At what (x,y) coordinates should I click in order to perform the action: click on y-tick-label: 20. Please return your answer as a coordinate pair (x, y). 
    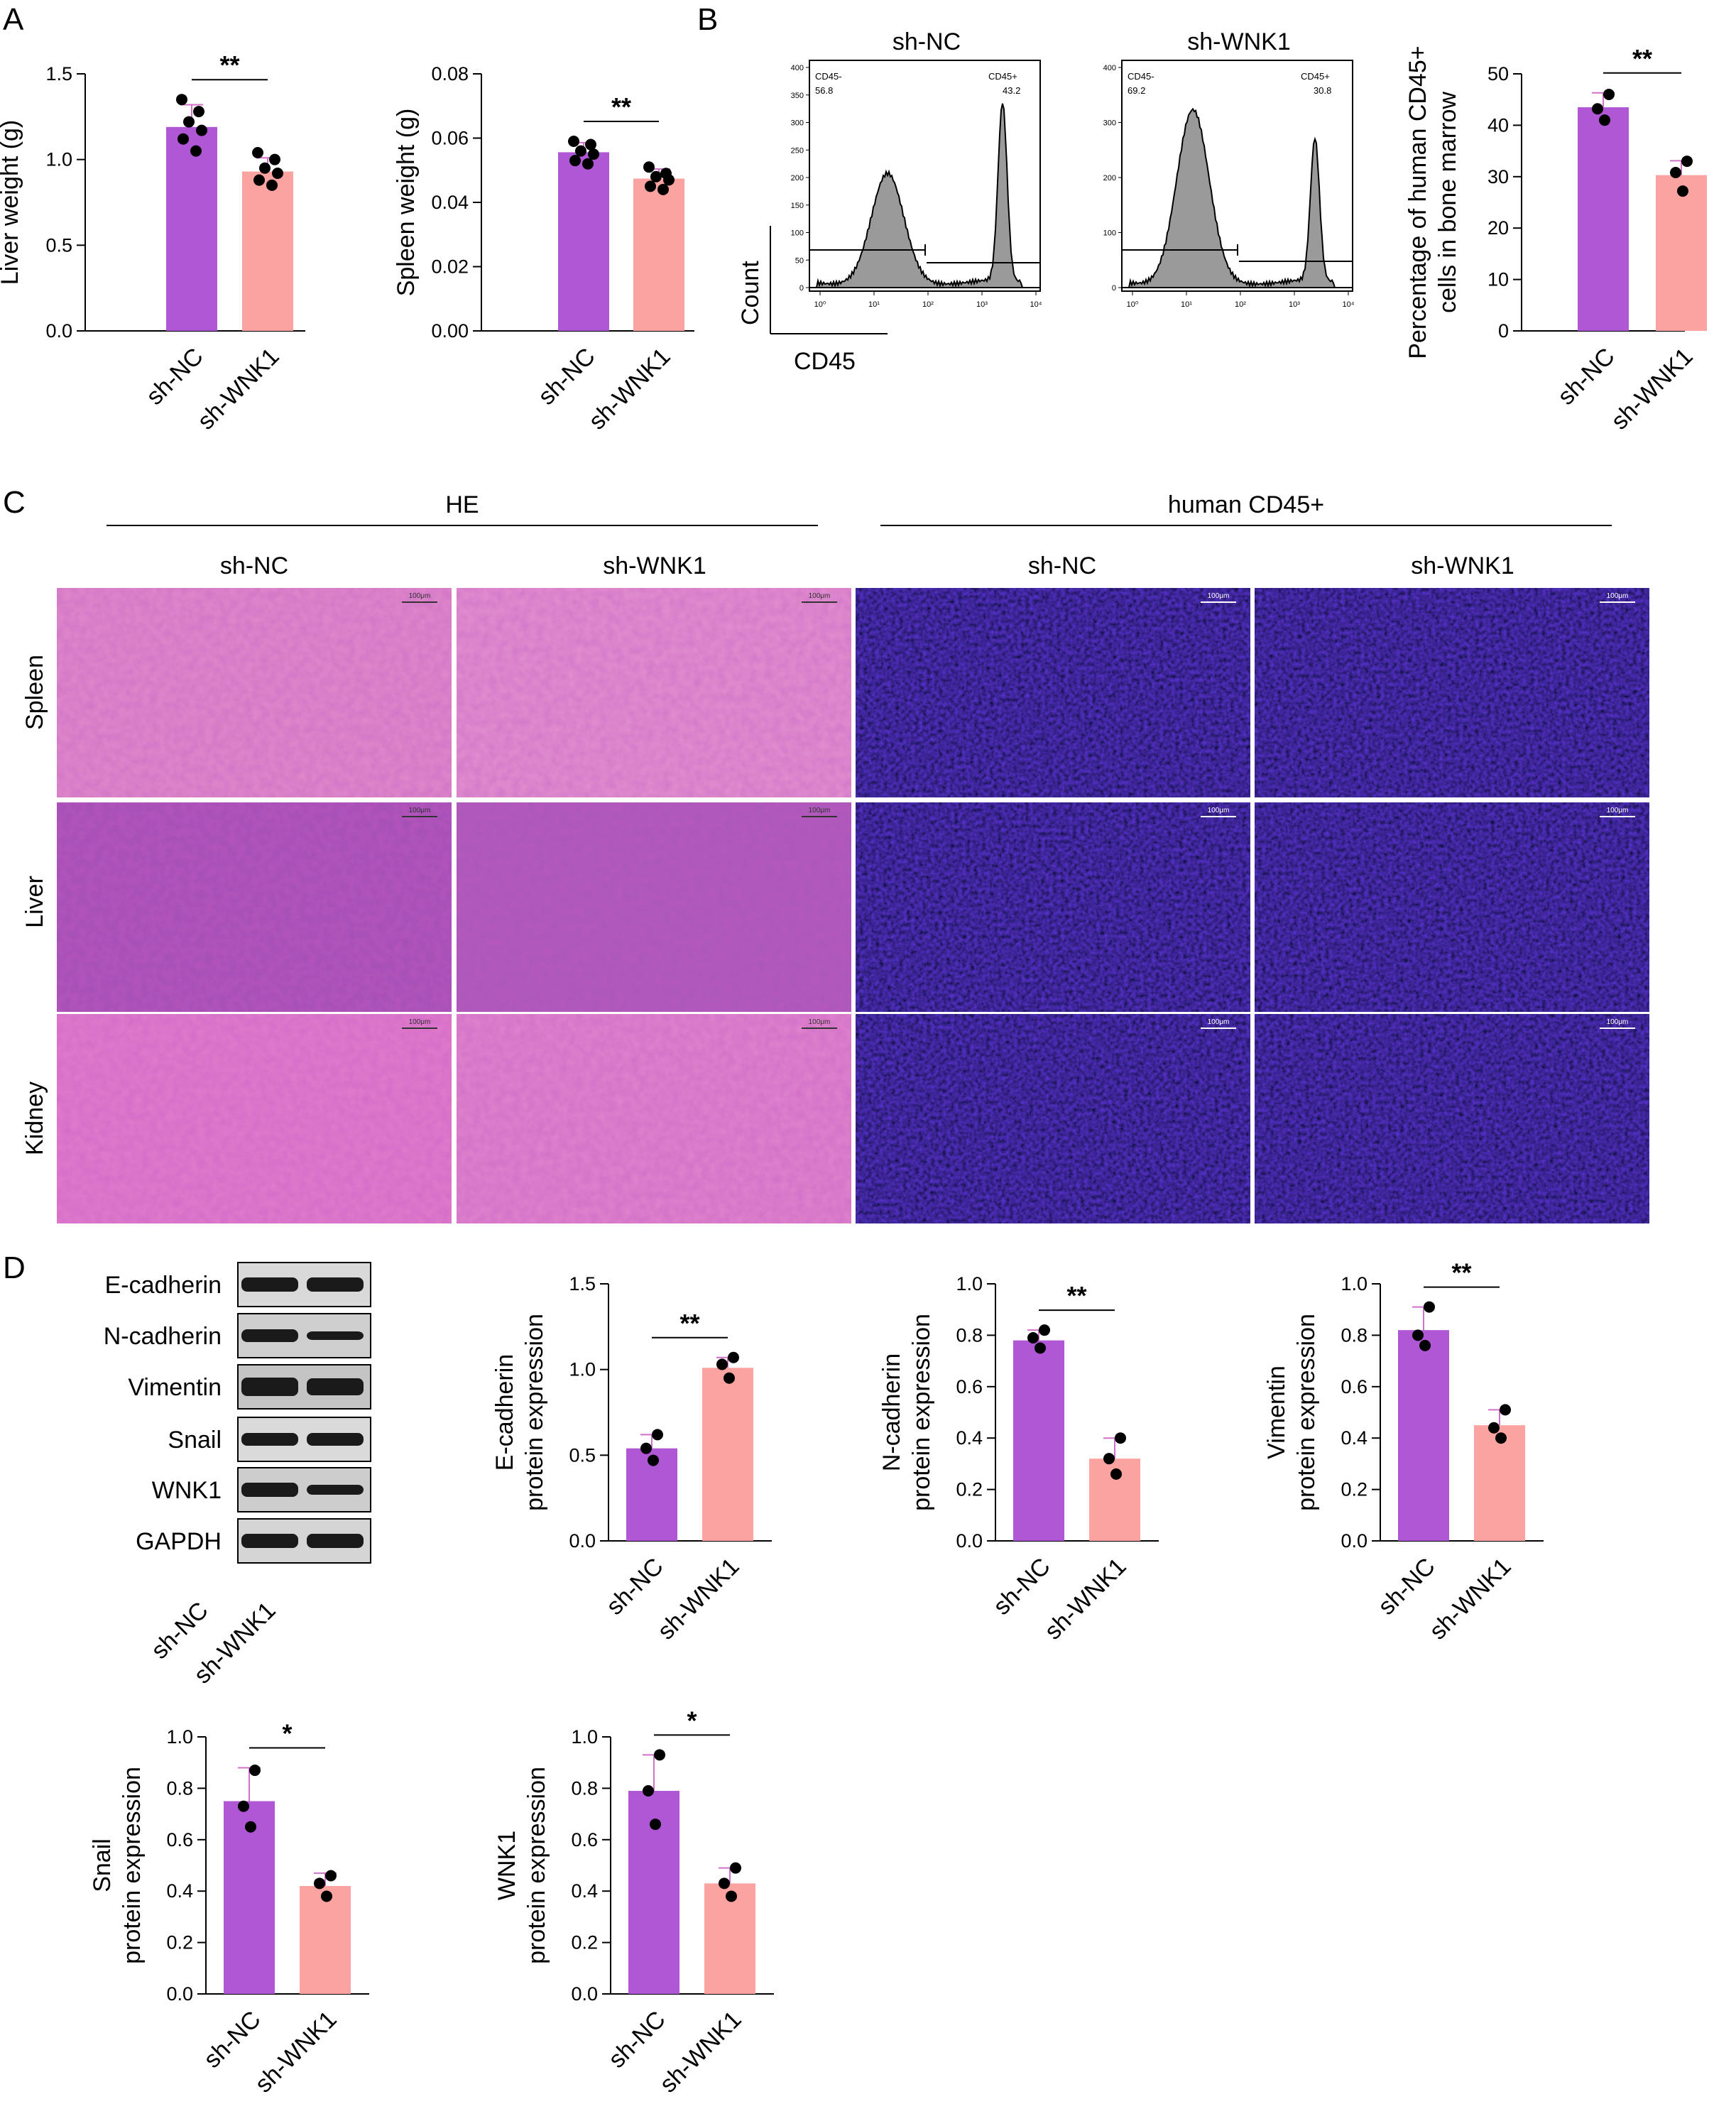
    Looking at the image, I should click on (1498, 228).